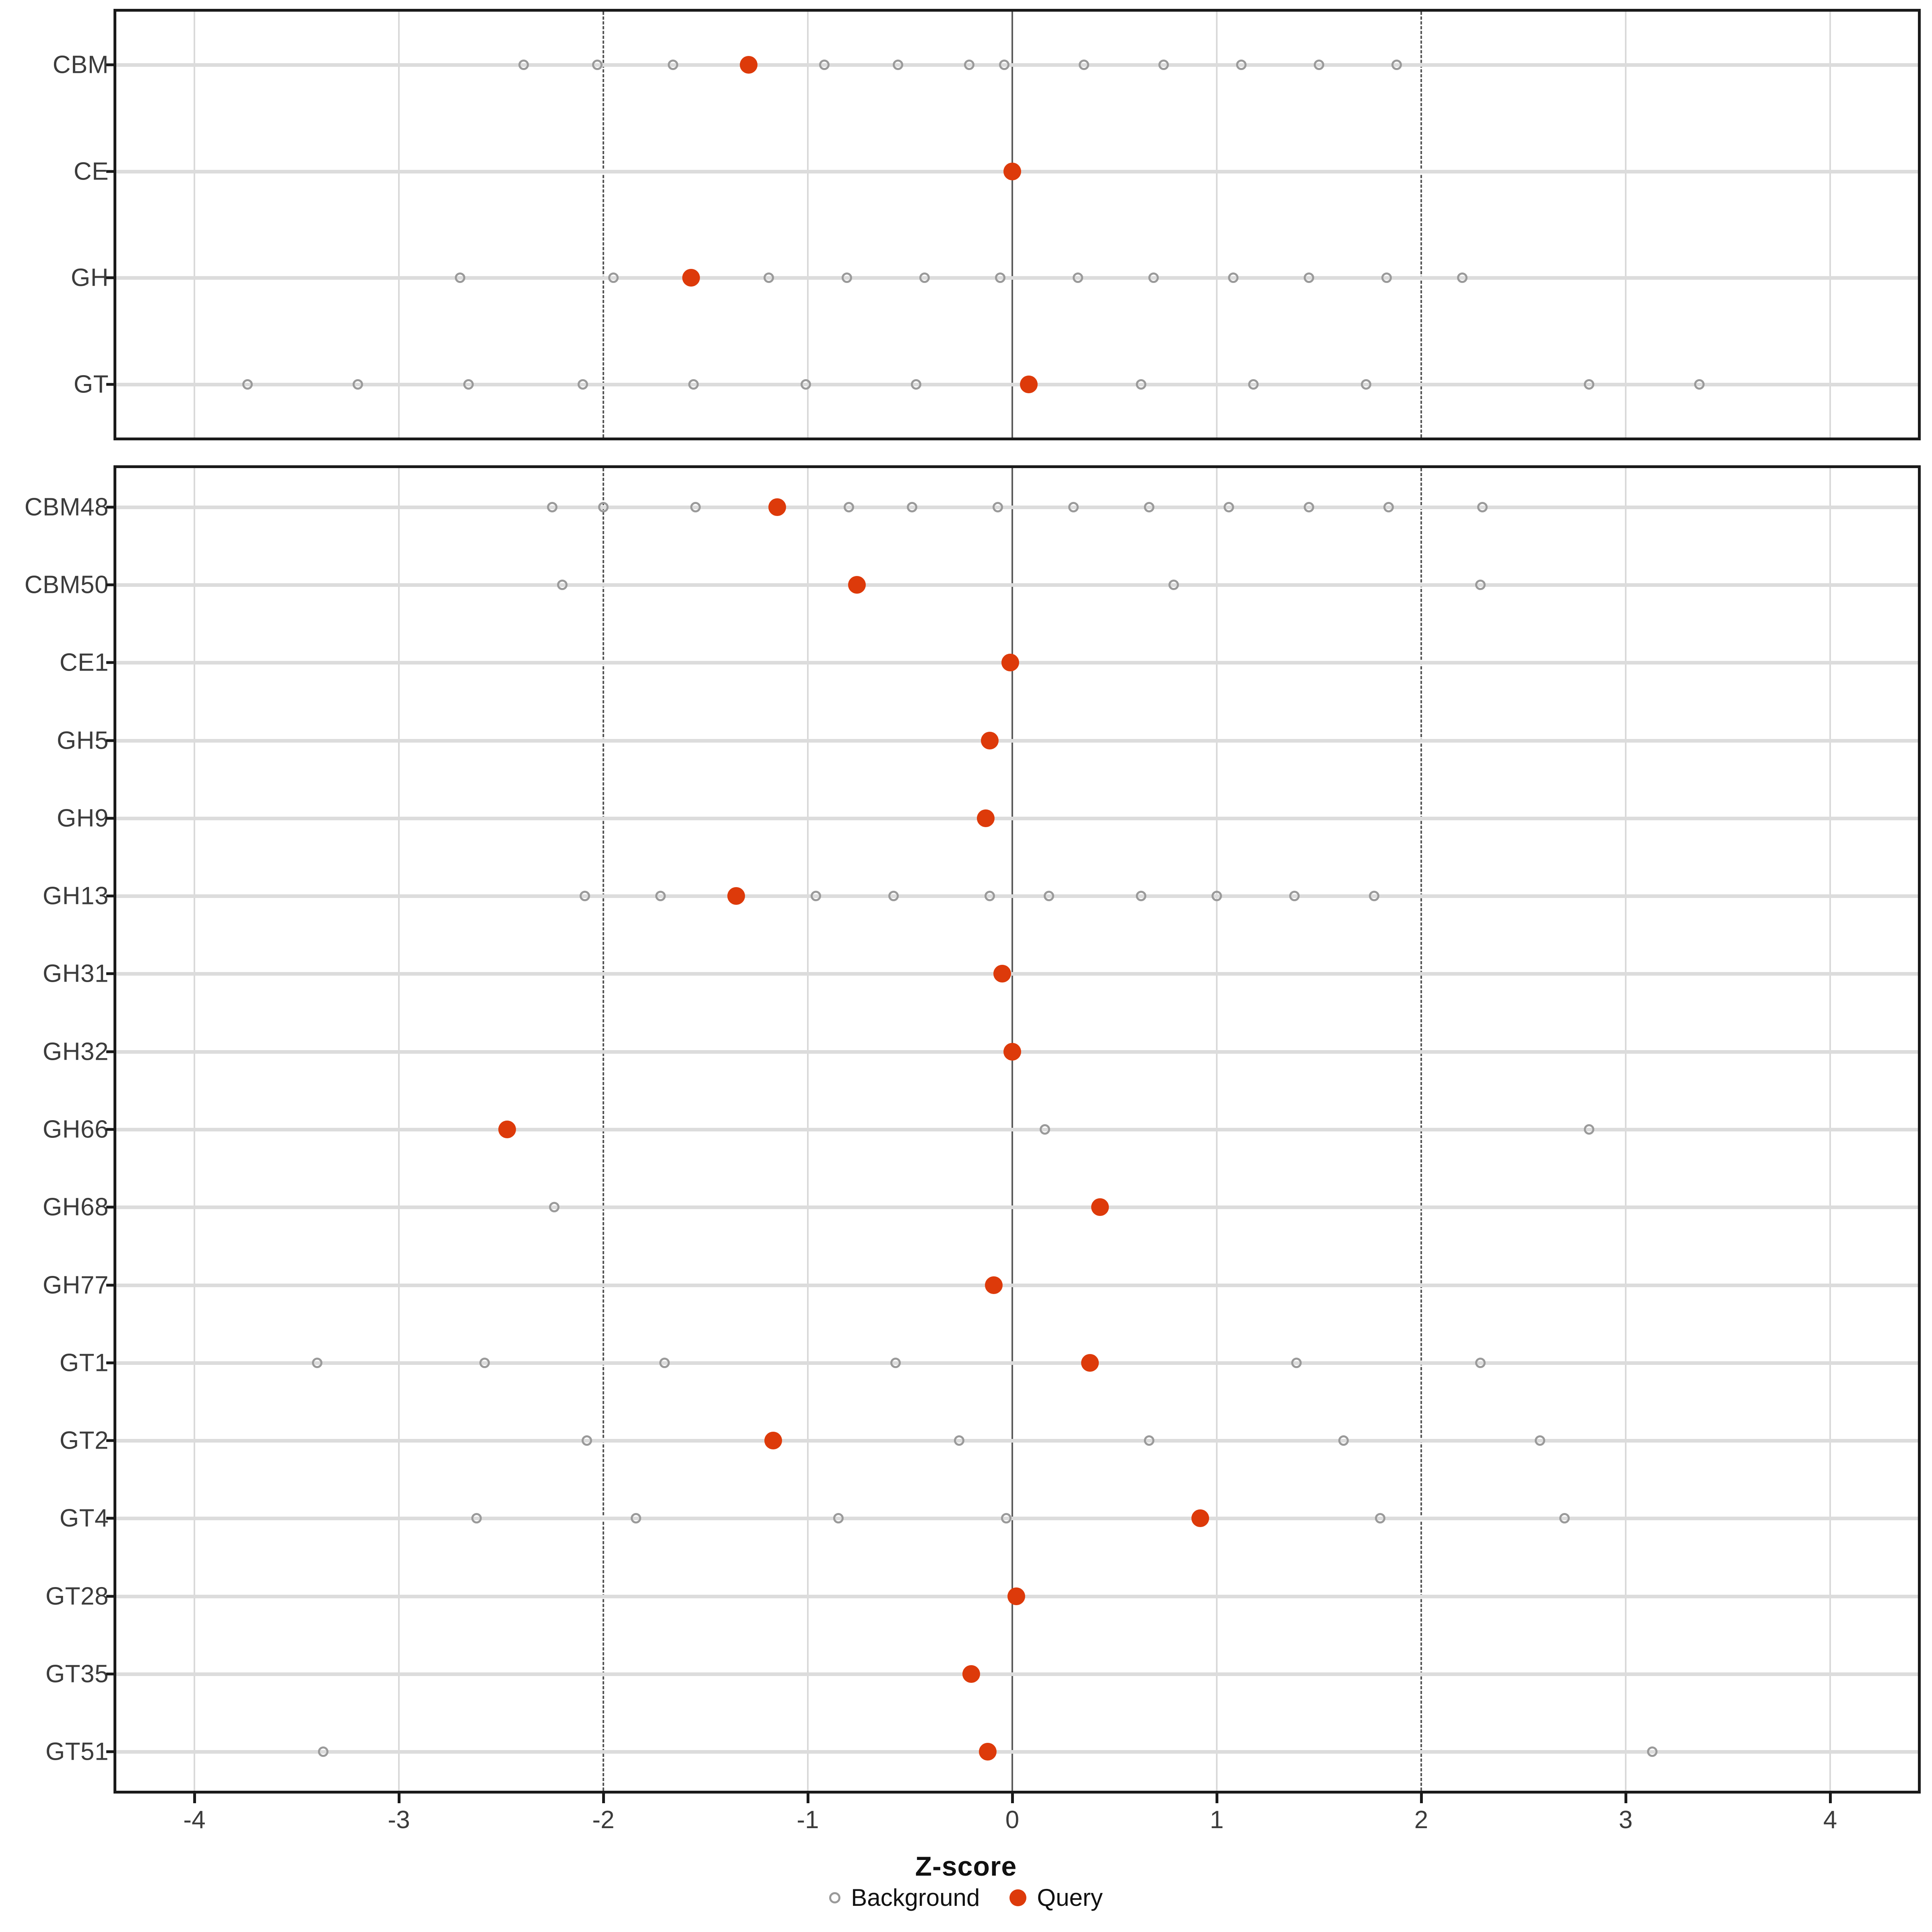 This screenshot has width=1932, height=1932. I want to click on legend-item-background: Background, so click(904, 1897).